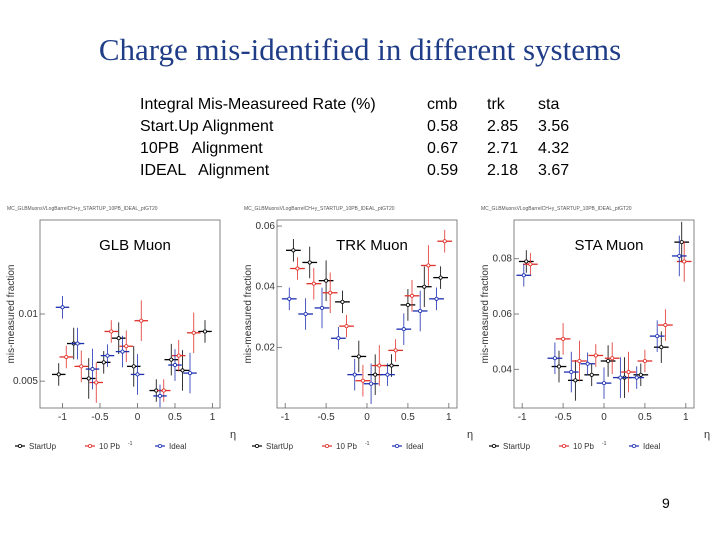  What do you see at coordinates (266, 347) in the screenshot?
I see `y-tick-label: 0.02` at bounding box center [266, 347].